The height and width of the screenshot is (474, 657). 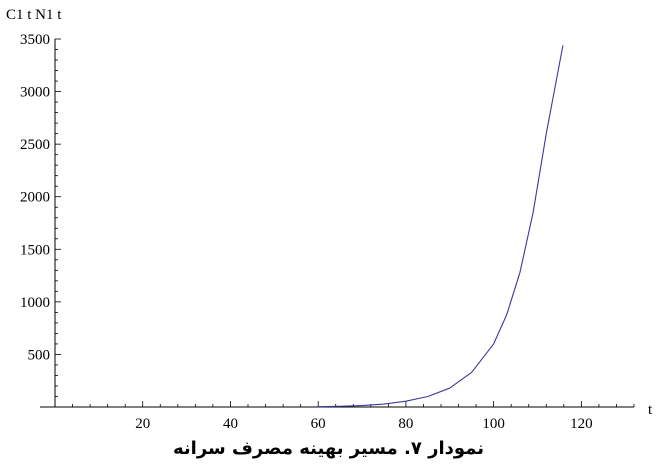 I want to click on y-tick-label: 1500, so click(x=35, y=250).